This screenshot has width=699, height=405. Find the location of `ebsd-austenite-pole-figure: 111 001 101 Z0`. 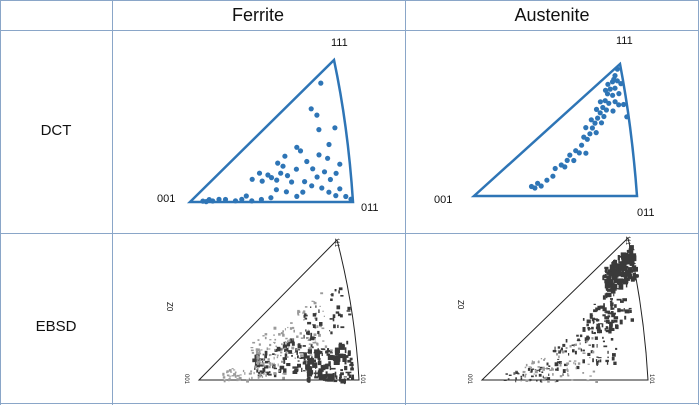

ebsd-austenite-pole-figure: 111 001 101 Z0 is located at coordinates (555, 310).